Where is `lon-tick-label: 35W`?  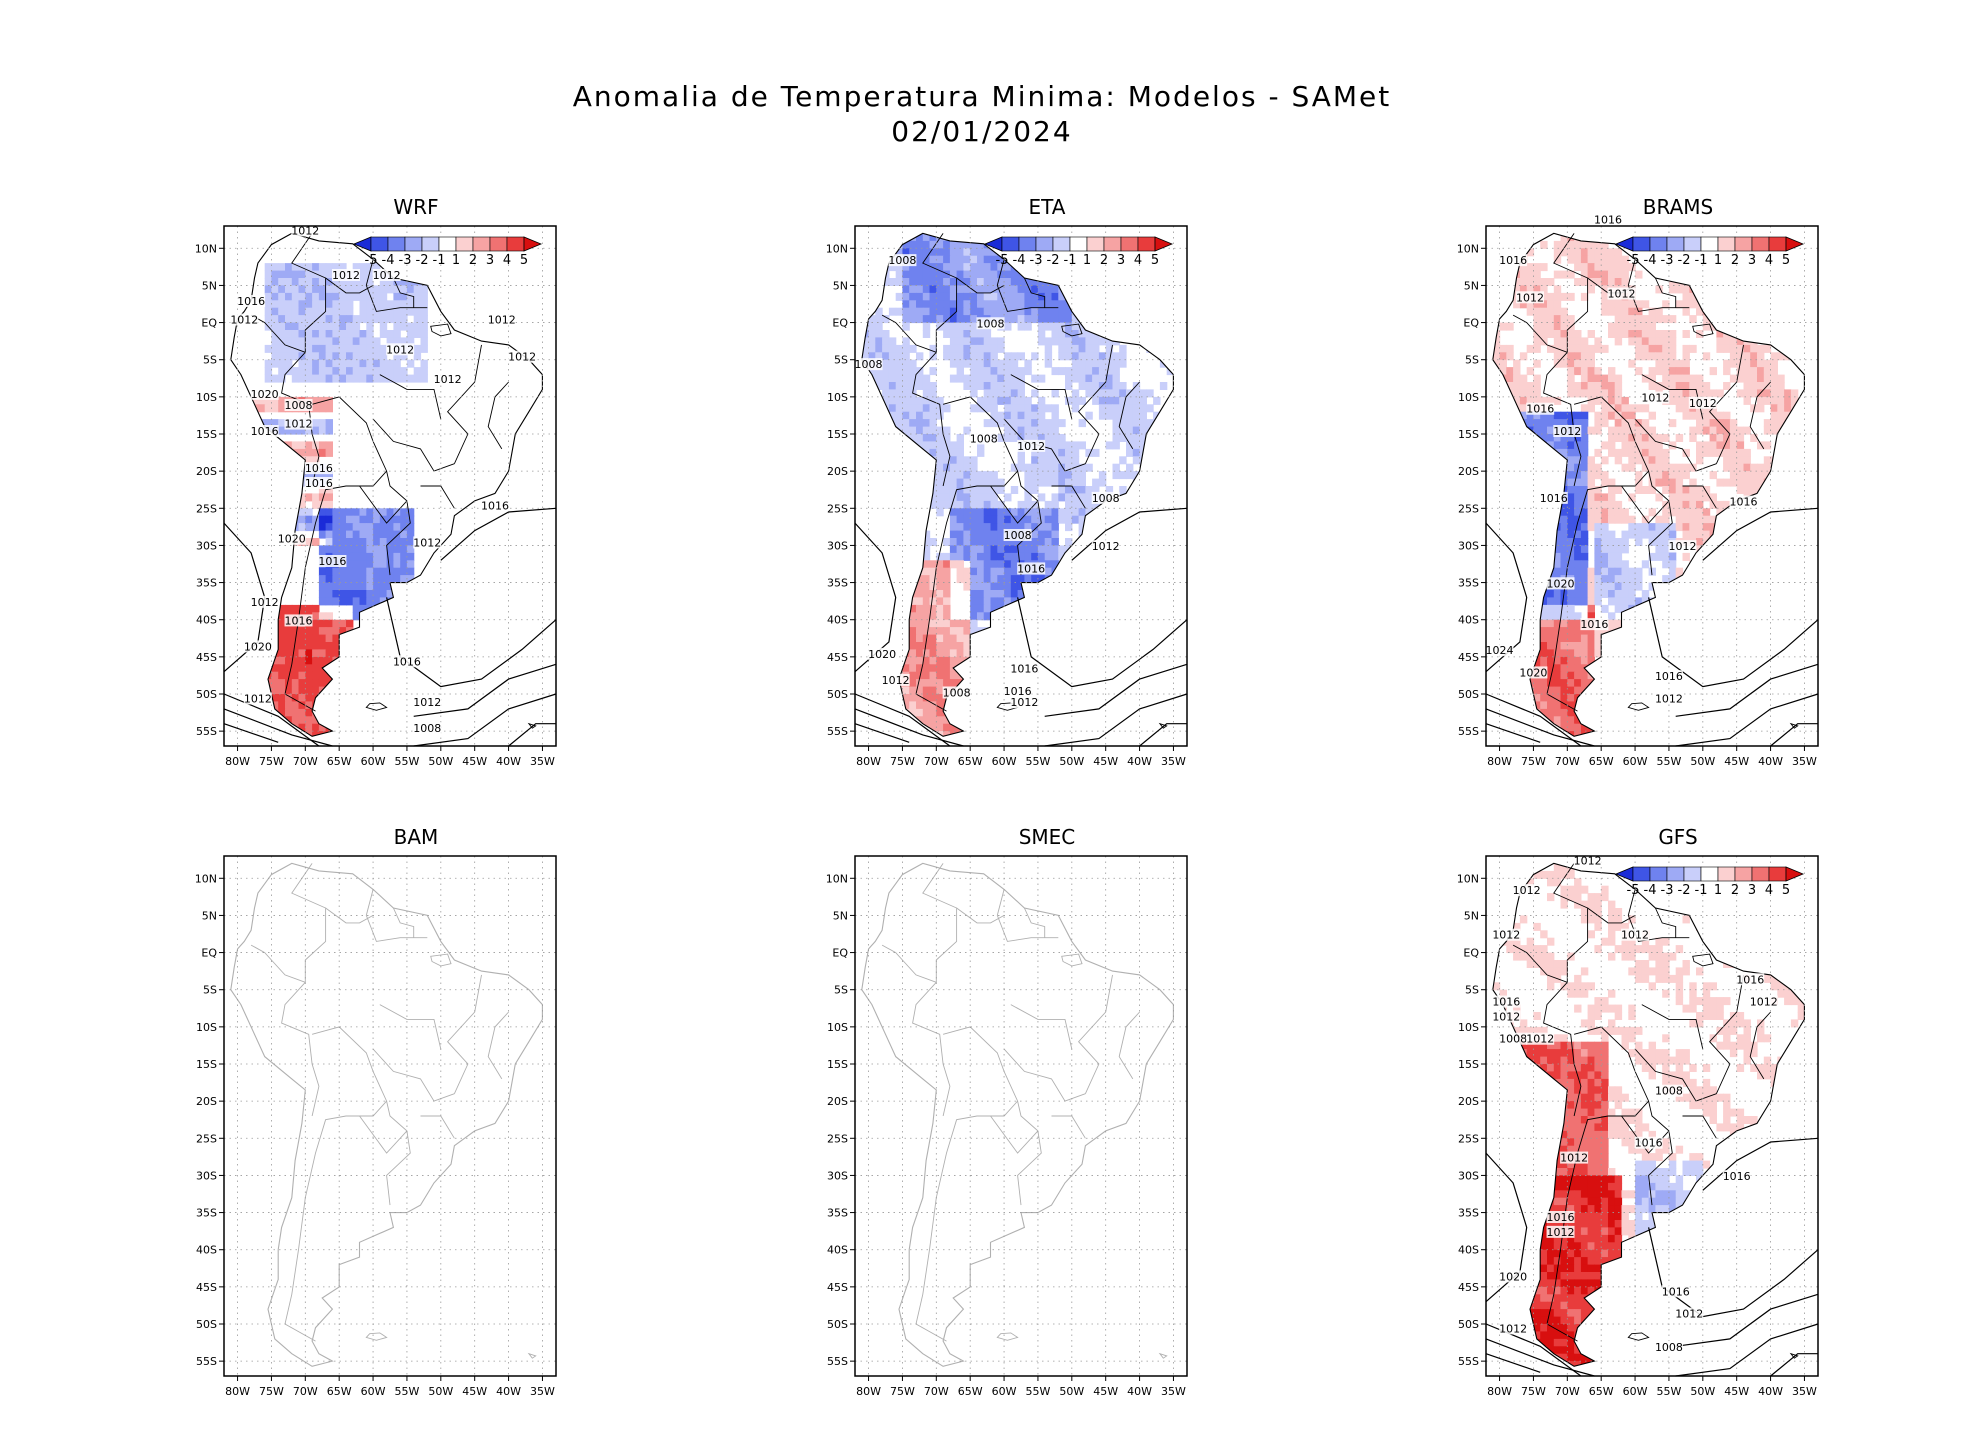
lon-tick-label: 35W is located at coordinates (1173, 761).